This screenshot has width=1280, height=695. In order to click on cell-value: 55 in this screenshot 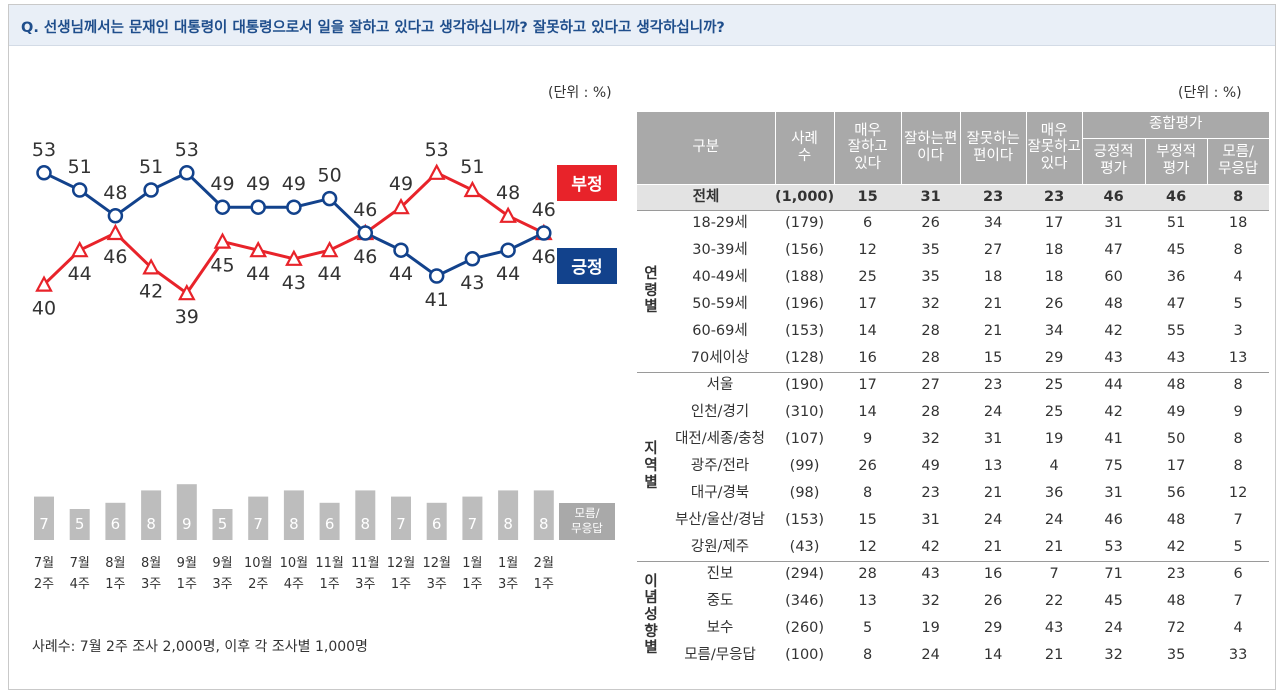, I will do `click(1176, 331)`.